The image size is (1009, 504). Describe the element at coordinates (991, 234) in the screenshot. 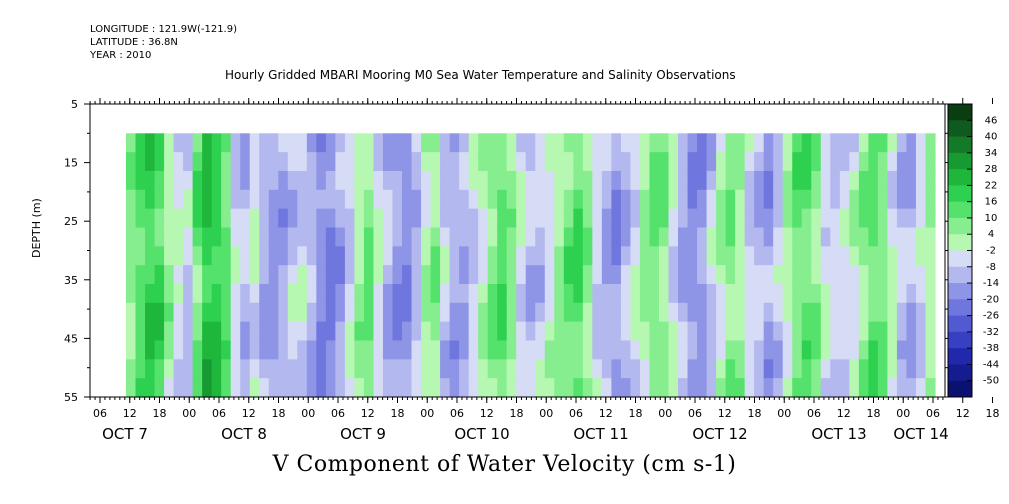

I see `colorbar-label: 4` at that location.